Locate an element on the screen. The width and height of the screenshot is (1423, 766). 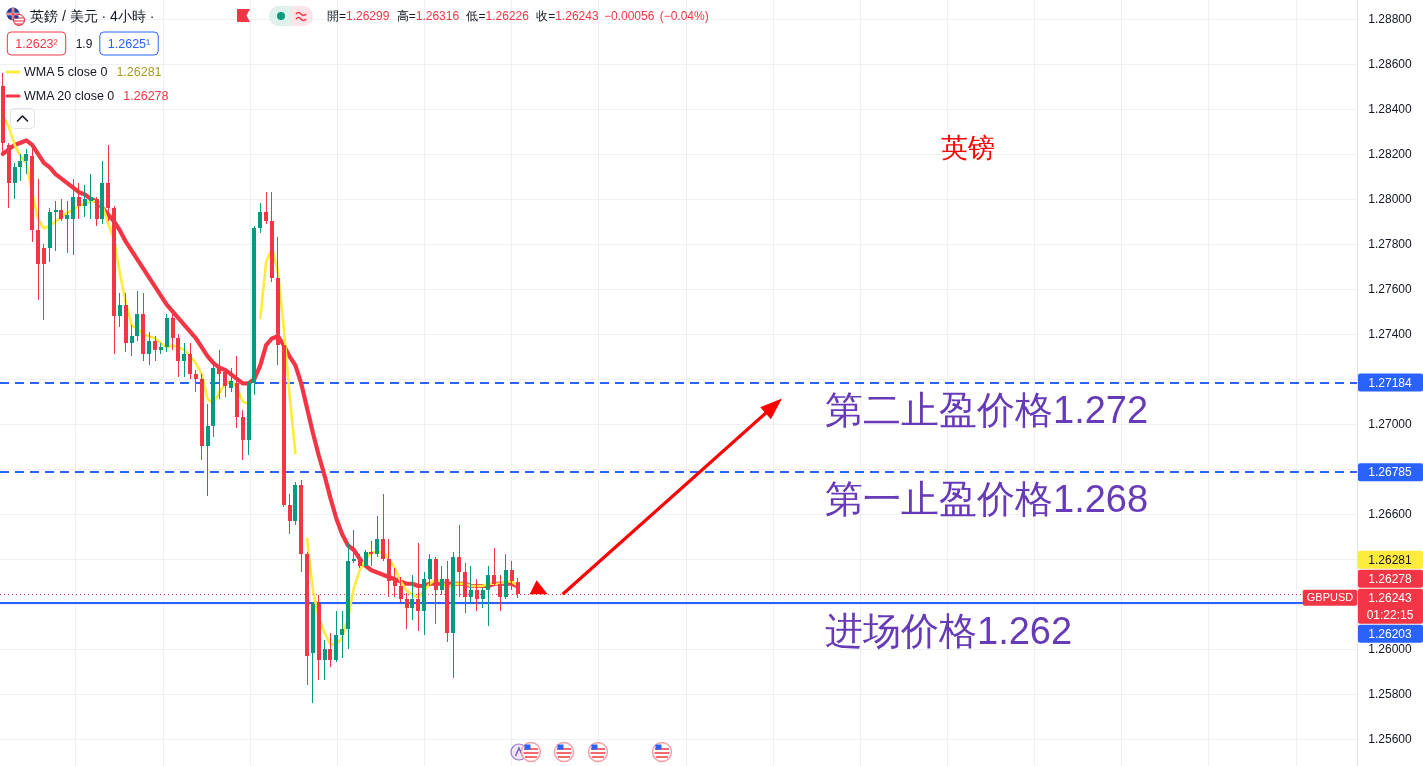
ref-line-label: 1.26203 is located at coordinates (1390, 633).